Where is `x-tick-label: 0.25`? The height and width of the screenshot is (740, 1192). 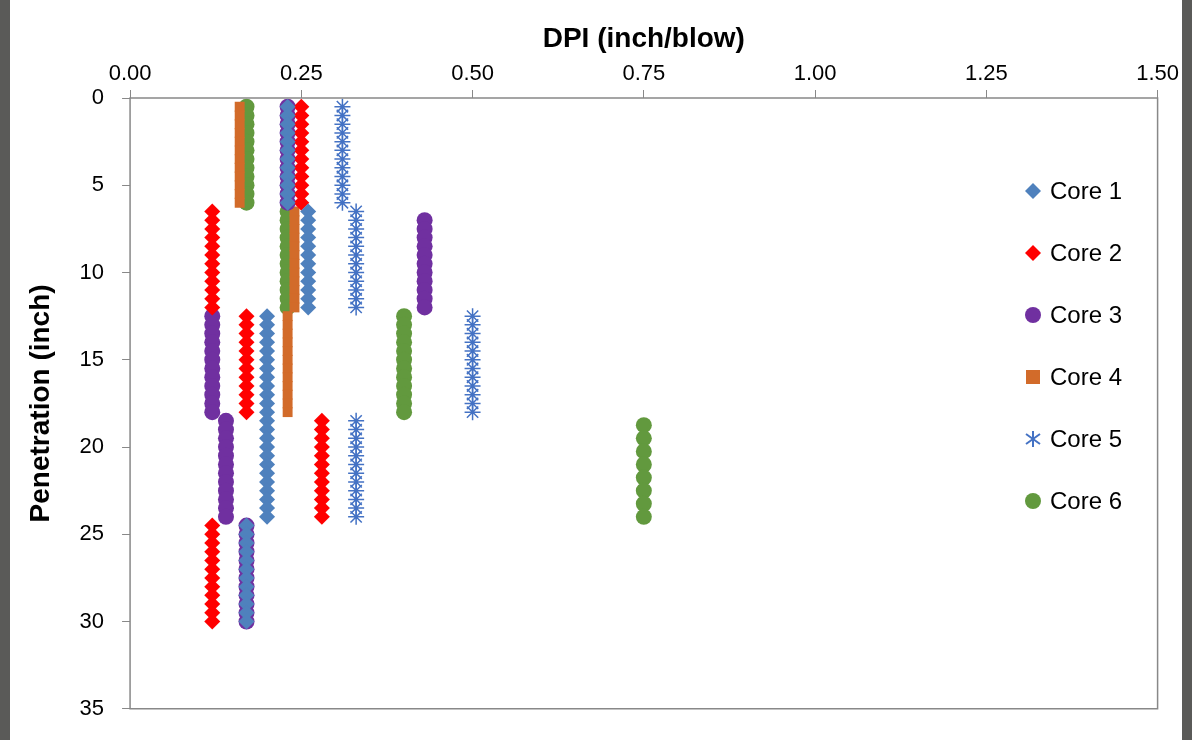
x-tick-label: 0.25 is located at coordinates (301, 72).